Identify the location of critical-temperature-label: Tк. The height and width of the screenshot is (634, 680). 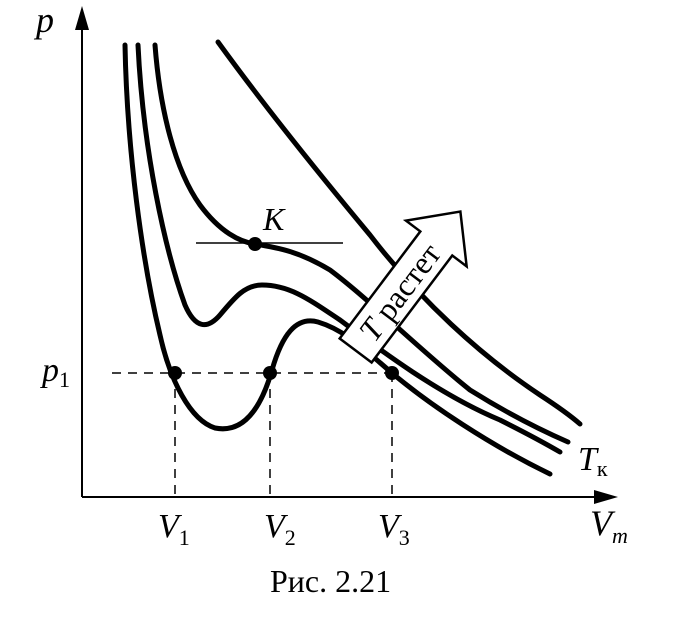
(593, 461).